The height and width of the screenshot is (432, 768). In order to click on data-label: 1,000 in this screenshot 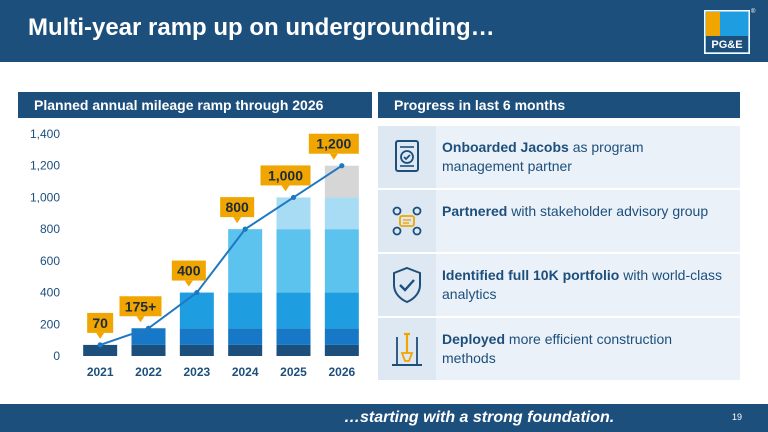, I will do `click(285, 175)`.